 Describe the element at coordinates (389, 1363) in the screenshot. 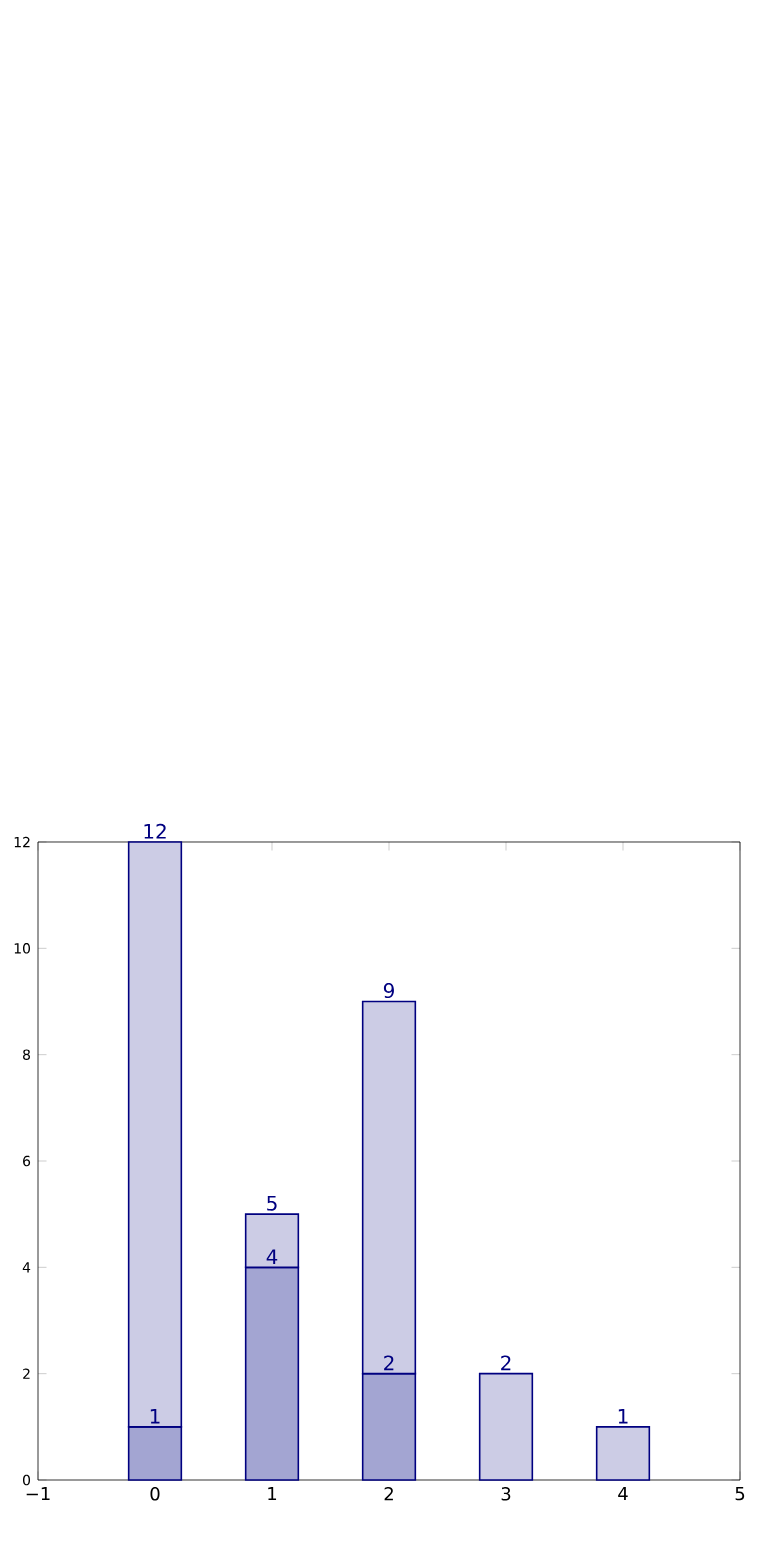

I see `data-label: 2` at that location.